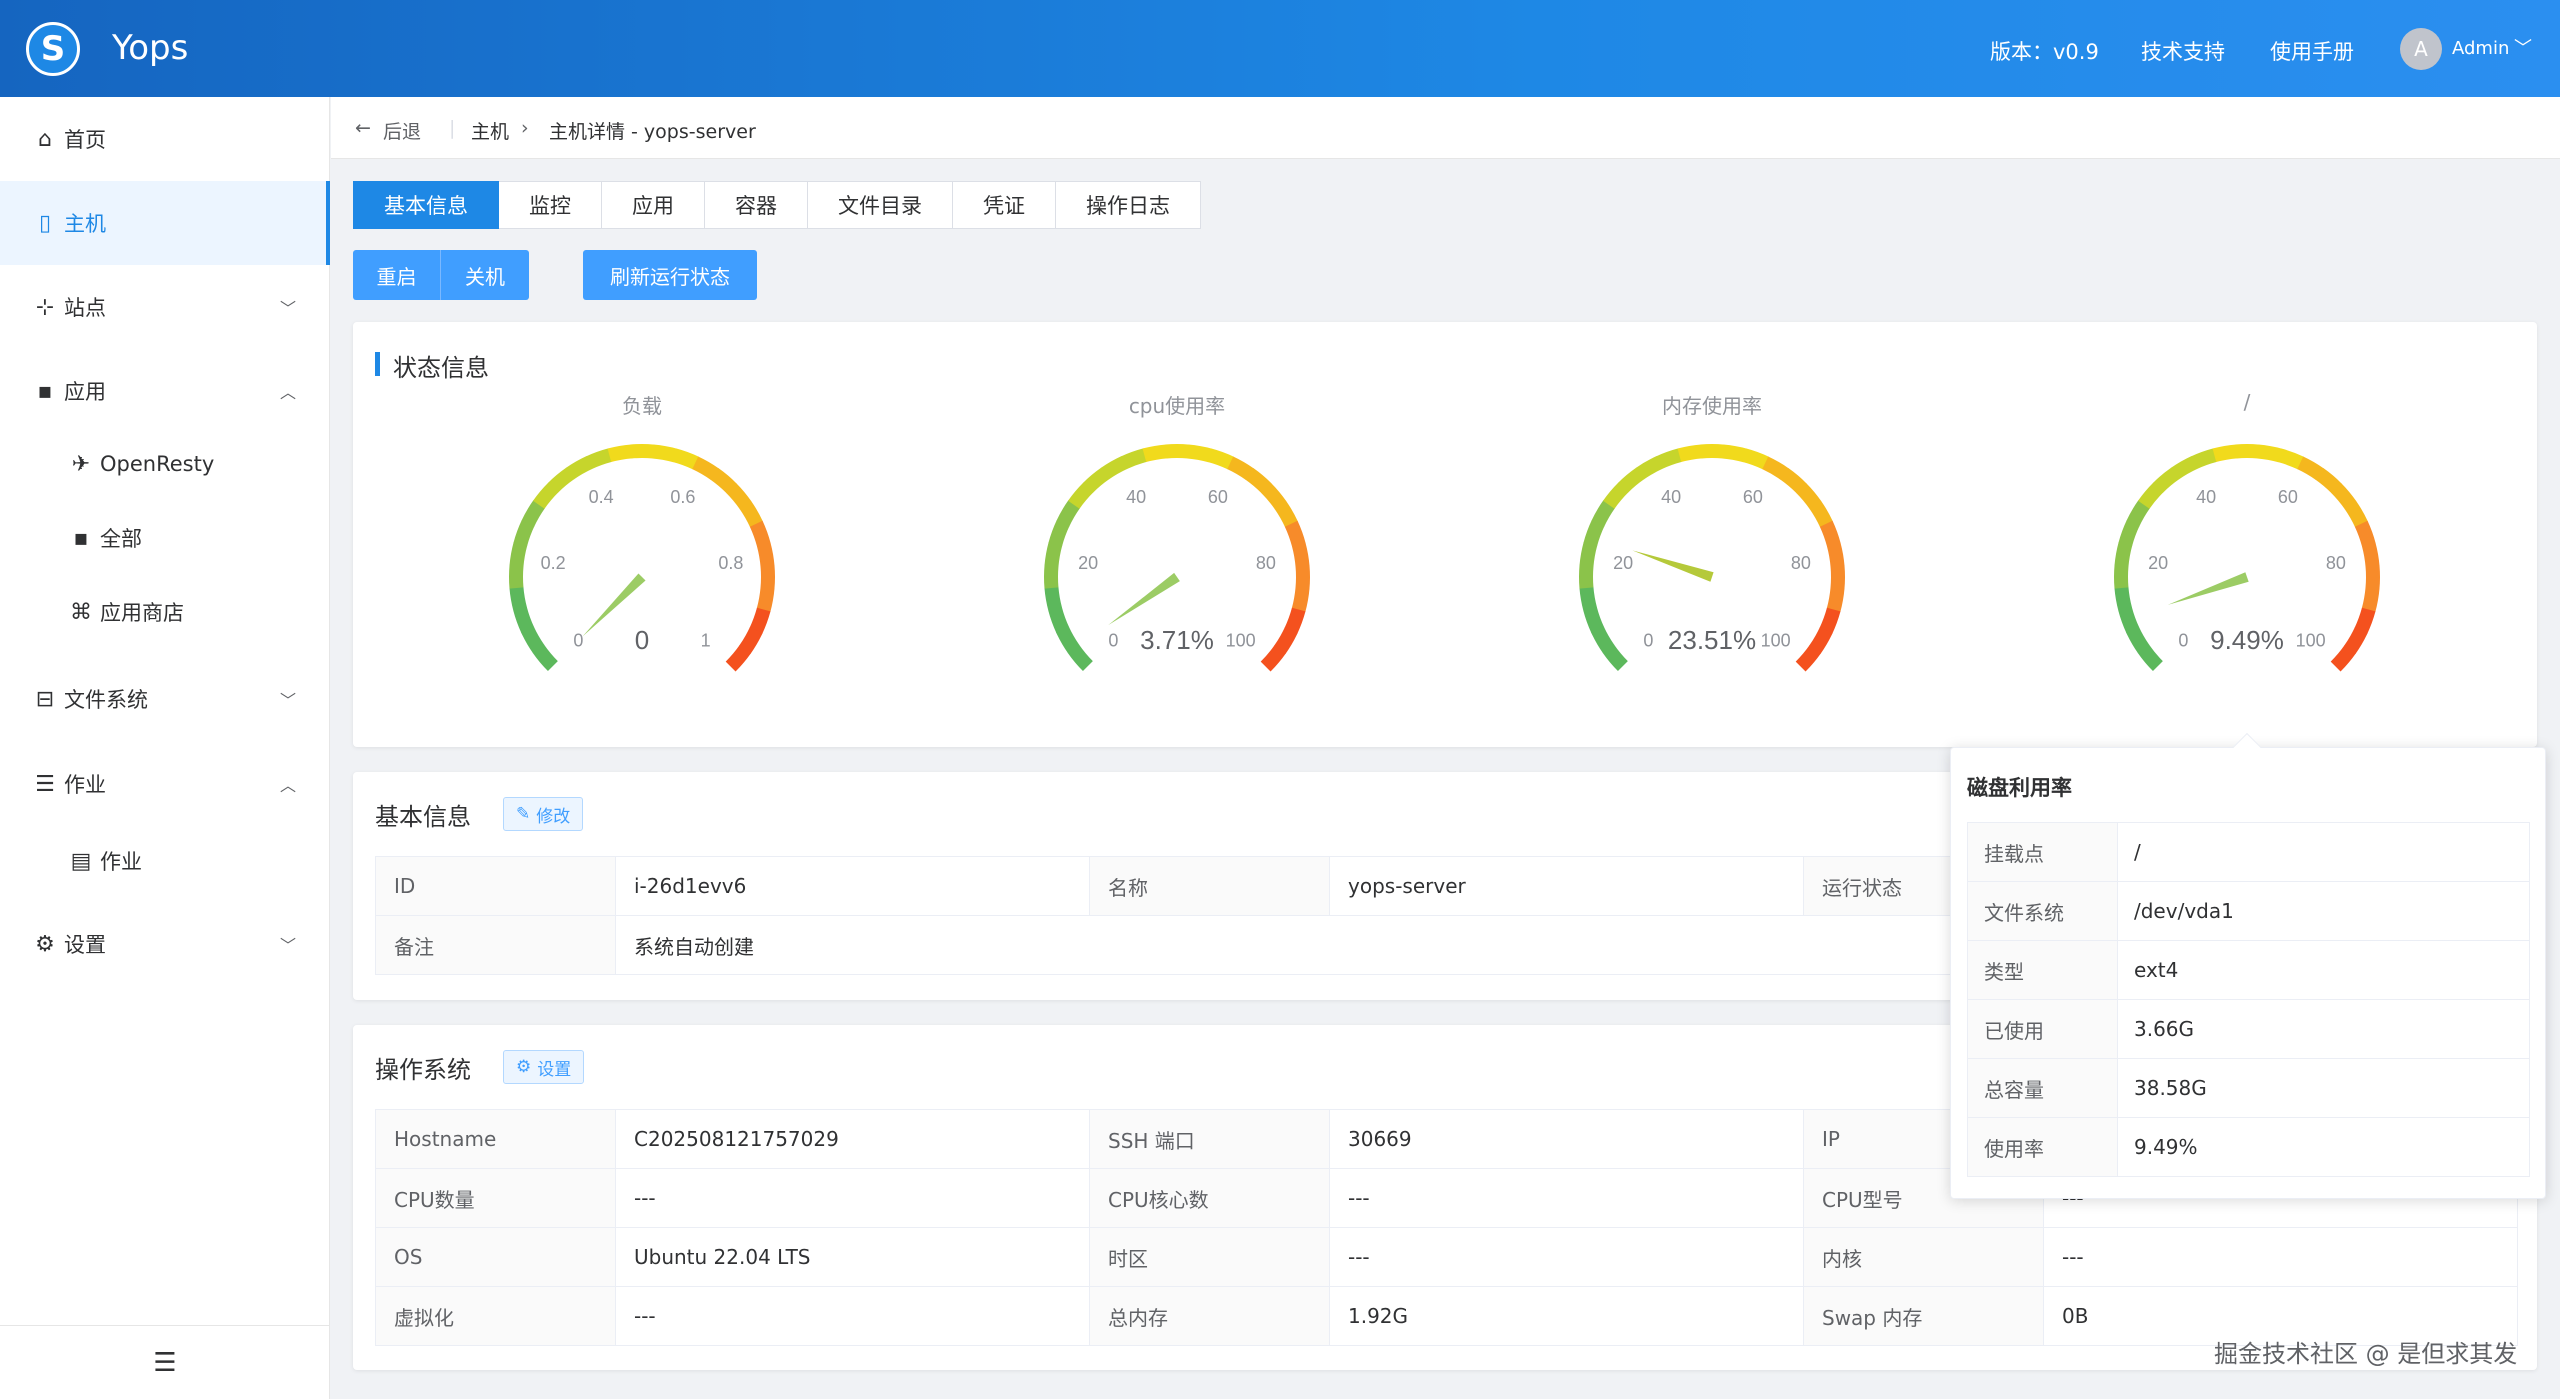 The width and height of the screenshot is (2560, 1399). I want to click on table-row: 挂载点 /, so click(2248, 852).